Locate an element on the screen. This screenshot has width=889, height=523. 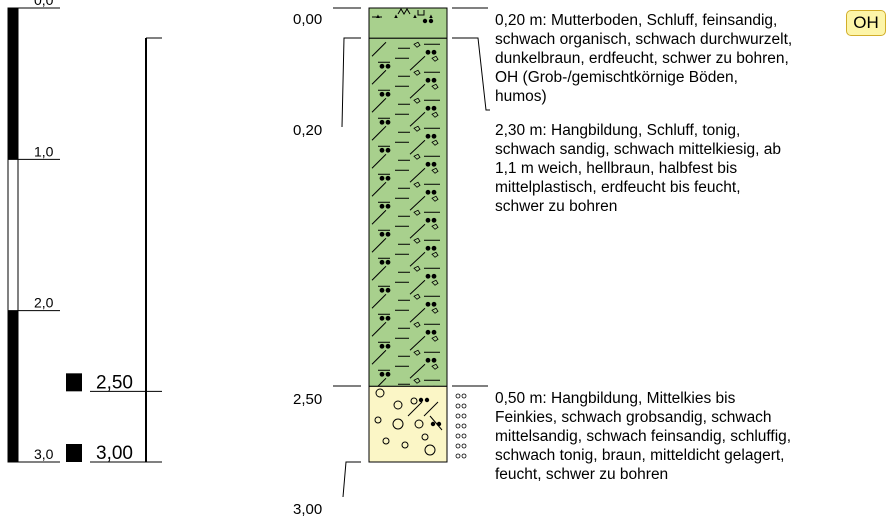
sample-markers: 2,50 3,00 is located at coordinates (114, 250).